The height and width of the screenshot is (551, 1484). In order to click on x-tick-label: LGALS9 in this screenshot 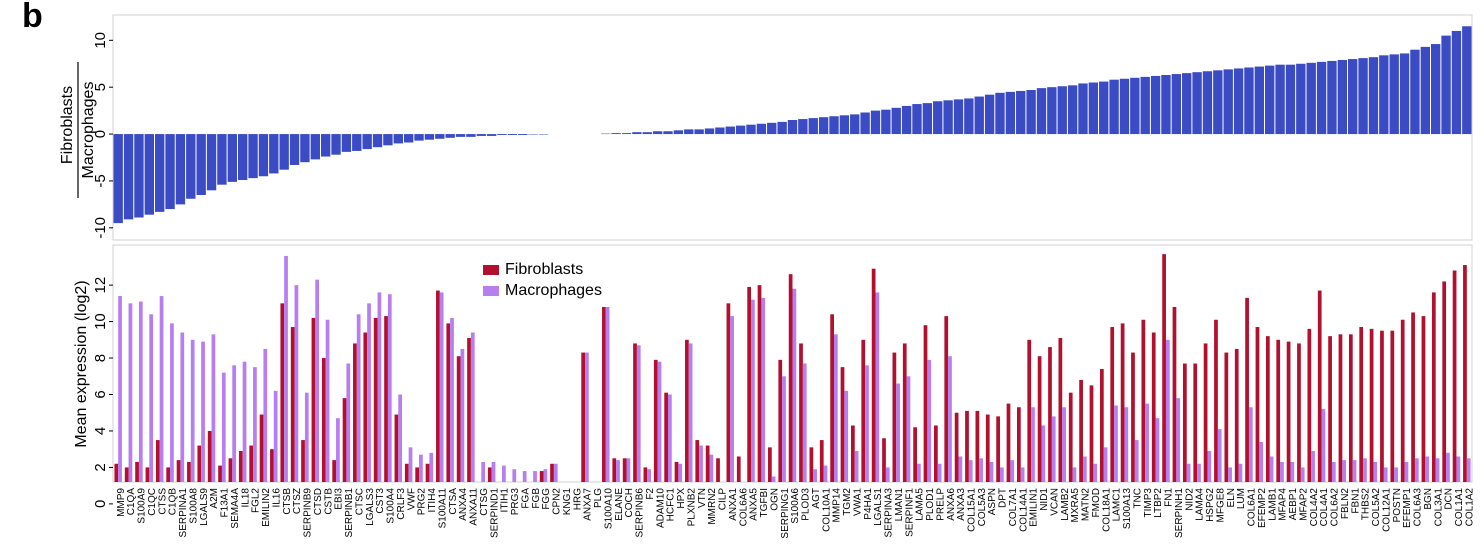, I will do `click(204, 507)`.